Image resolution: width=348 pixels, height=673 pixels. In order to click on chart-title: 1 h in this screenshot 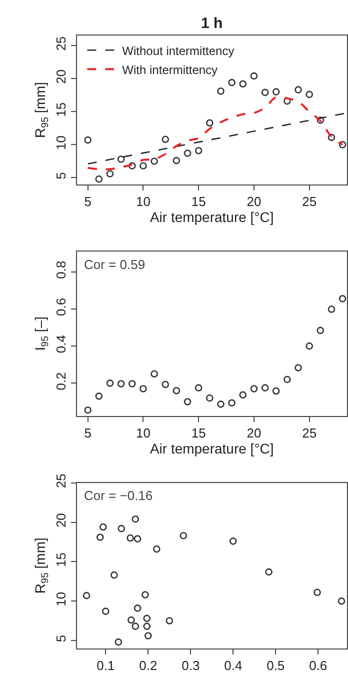, I will do `click(212, 23)`.